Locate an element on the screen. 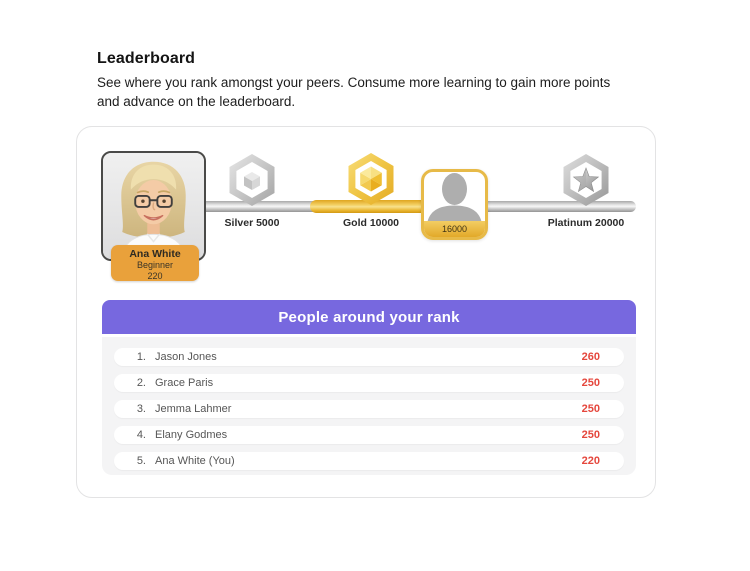  rank-points: 260 is located at coordinates (590, 357).